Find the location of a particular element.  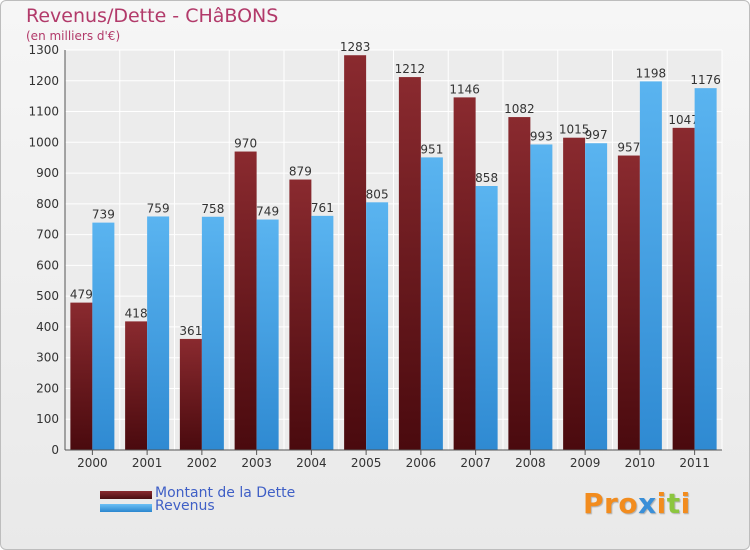

chart-title: Revenus/Dette - CHâBONS is located at coordinates (152, 16).